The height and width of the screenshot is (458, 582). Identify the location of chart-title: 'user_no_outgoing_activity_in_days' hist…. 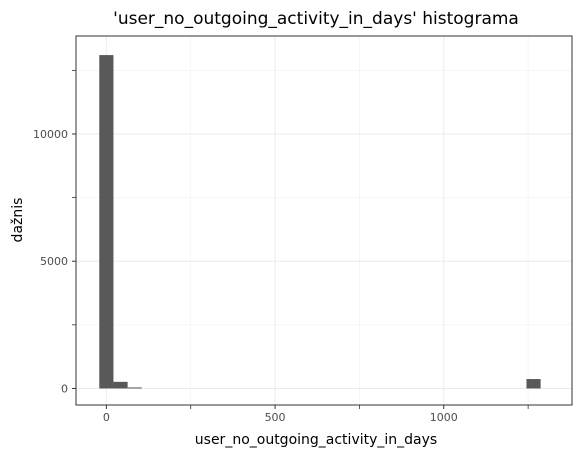
(316, 19).